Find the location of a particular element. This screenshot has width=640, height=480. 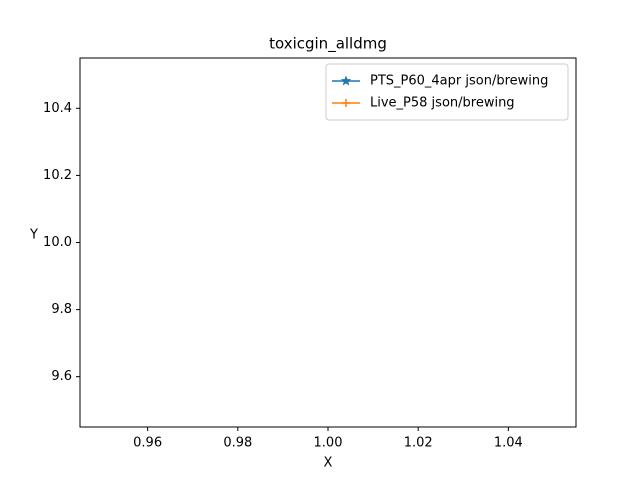

legend-box is located at coordinates (447, 92).